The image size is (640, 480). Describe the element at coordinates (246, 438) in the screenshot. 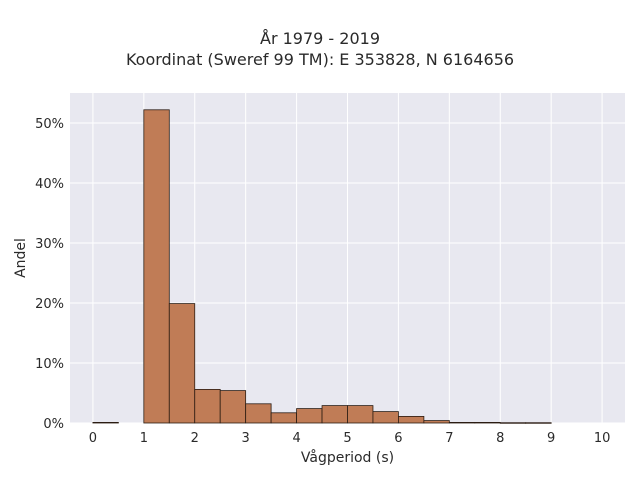

I see `x-tick-label: 3` at that location.